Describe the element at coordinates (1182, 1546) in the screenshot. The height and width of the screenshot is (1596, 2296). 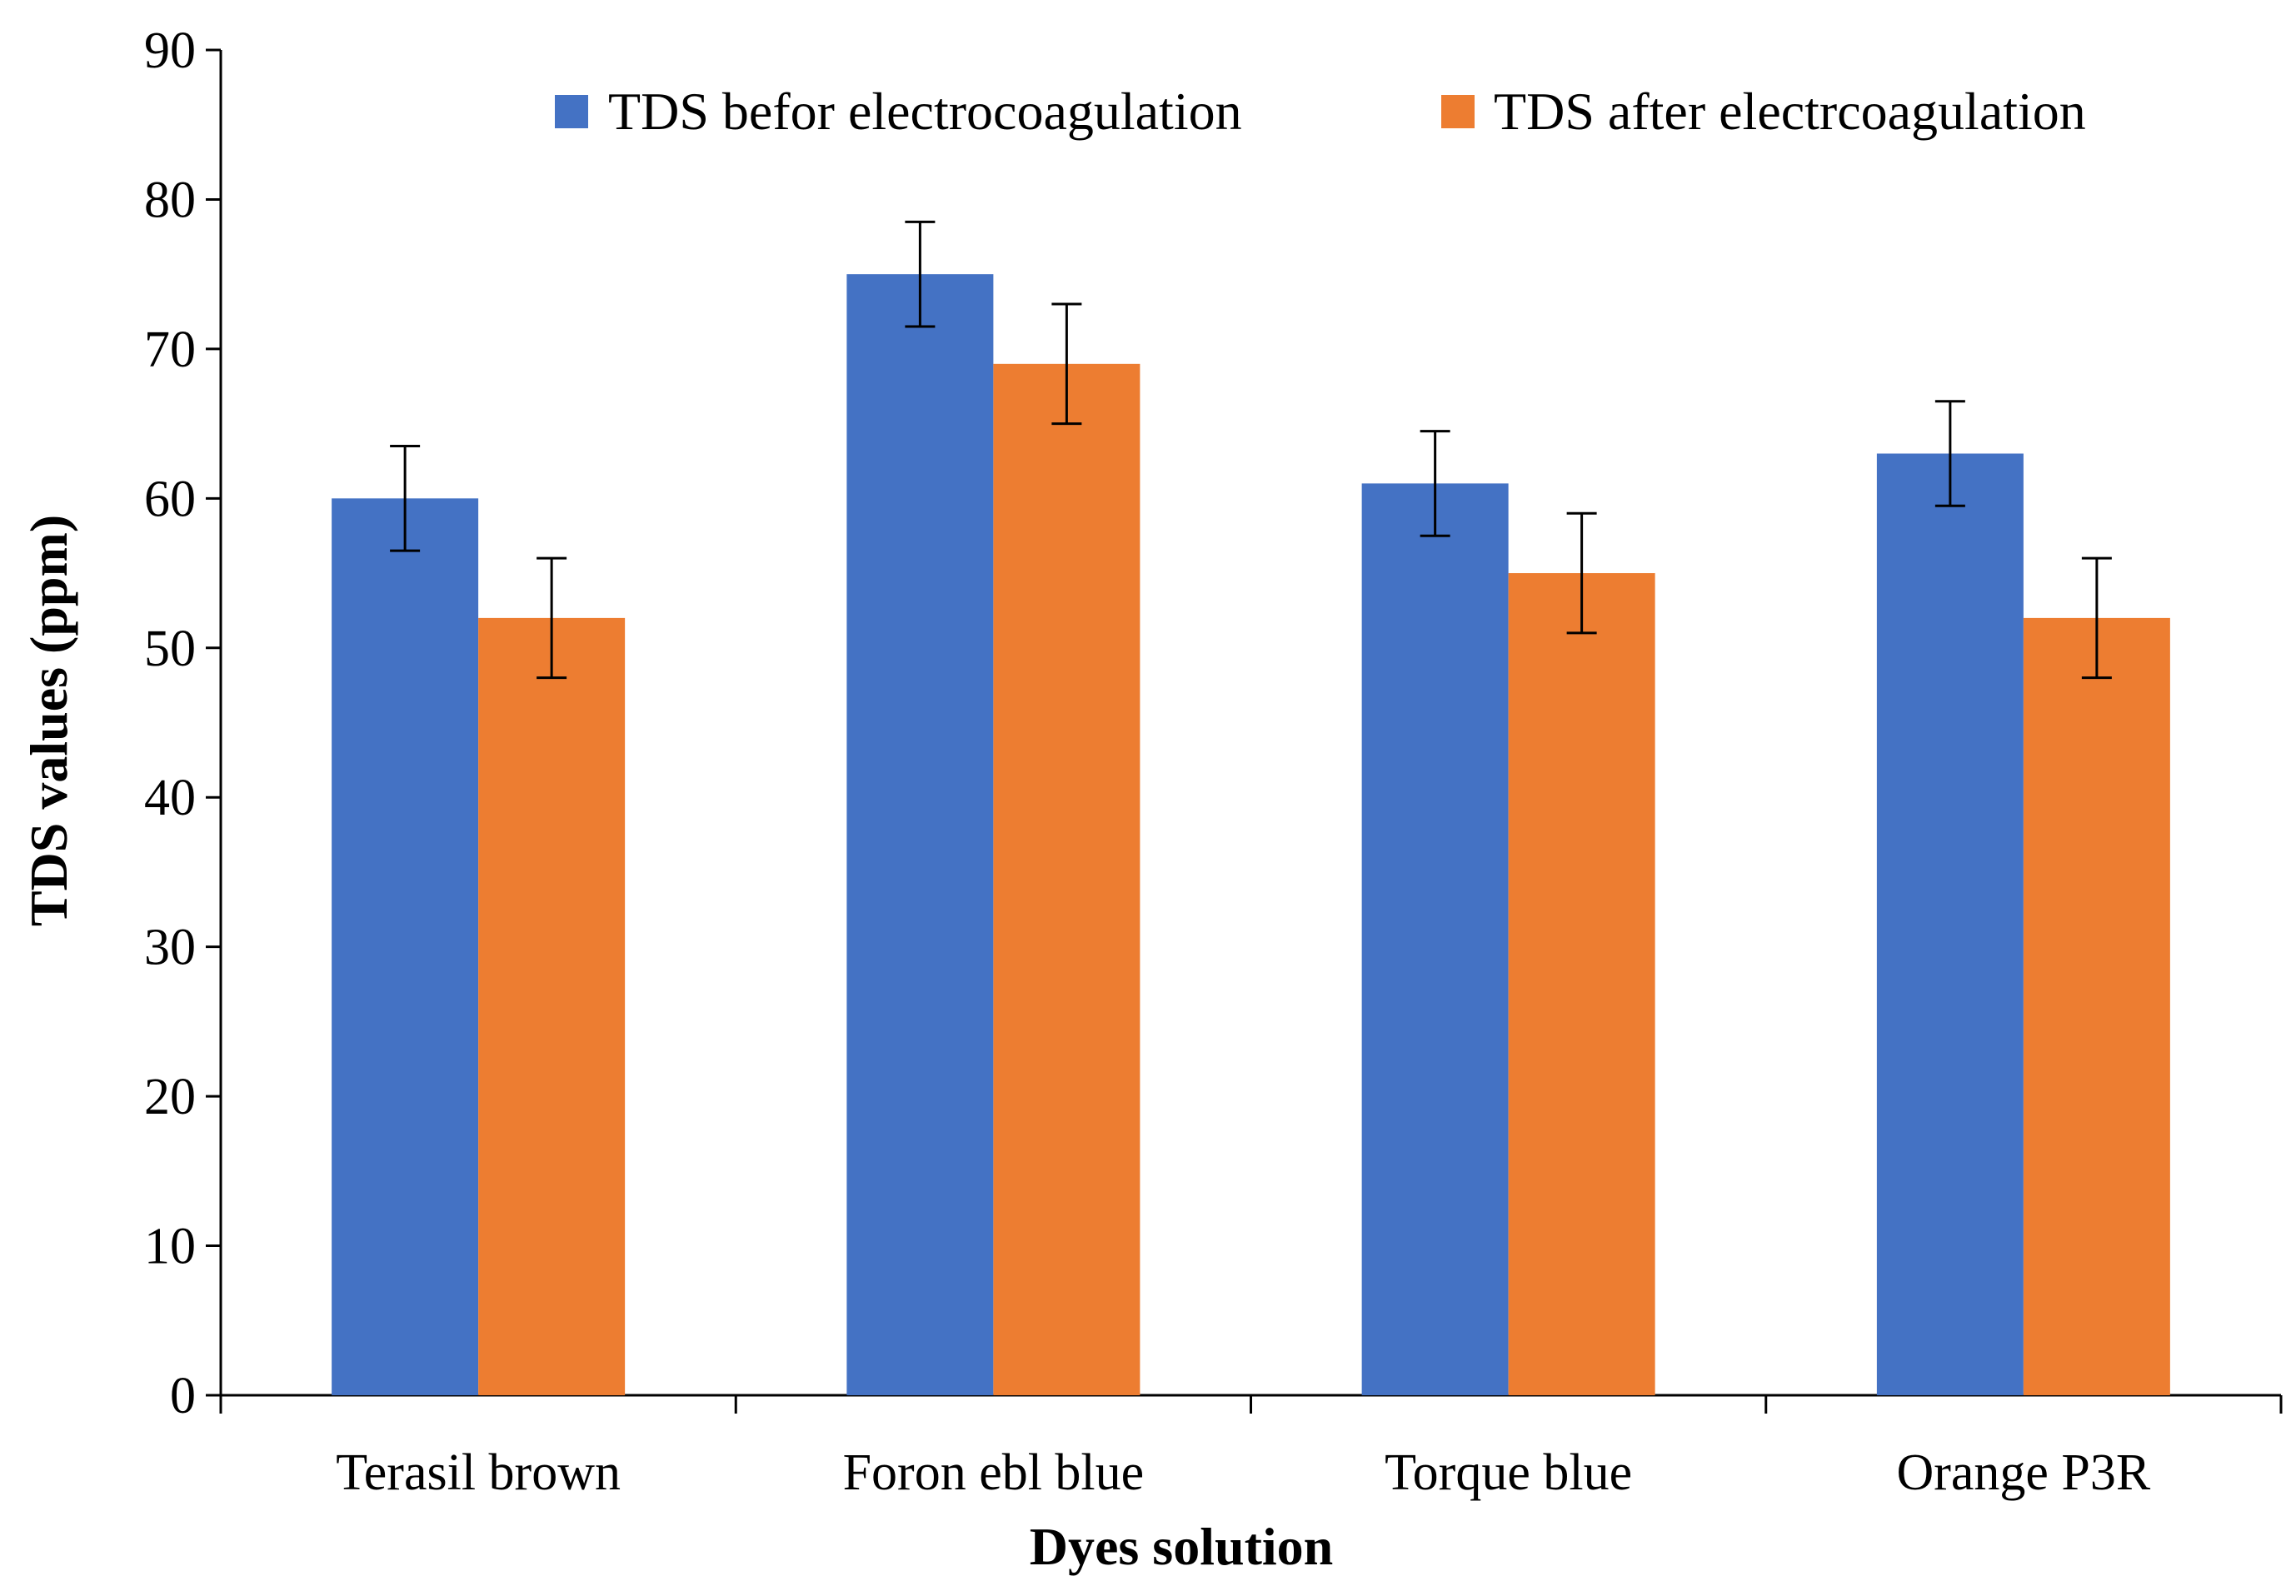
I see `x-axis-title: Dyes solution` at that location.